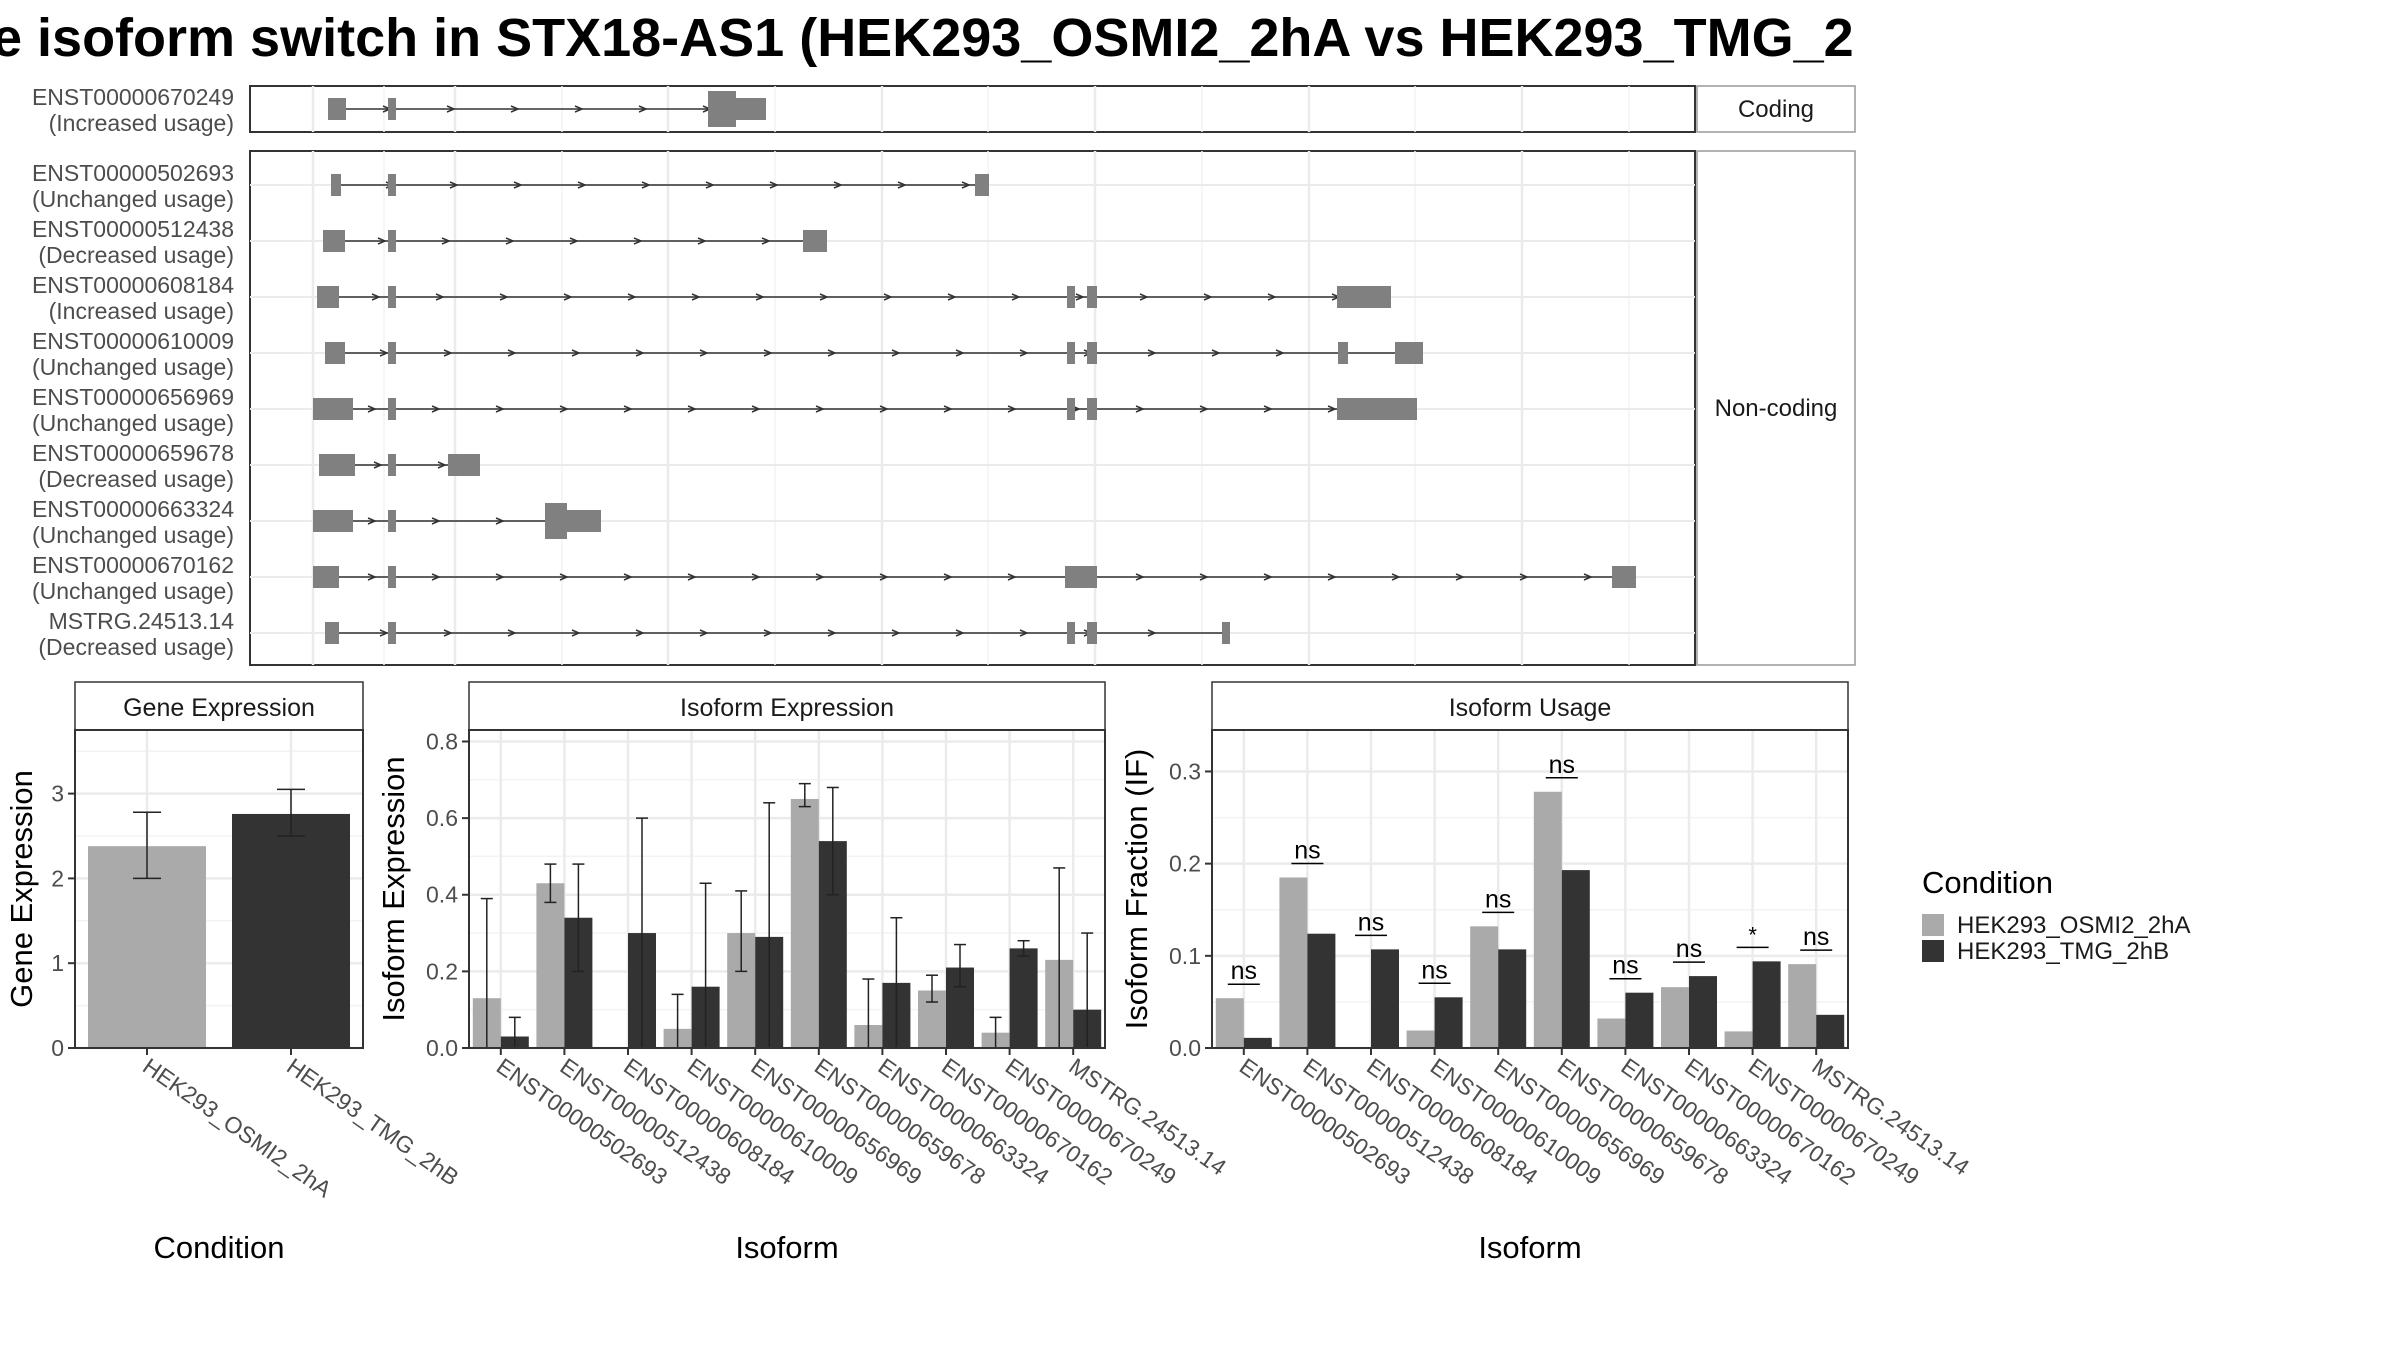  Describe the element at coordinates (442, 741) in the screenshot. I see `y-tick-label: 0.8` at that location.